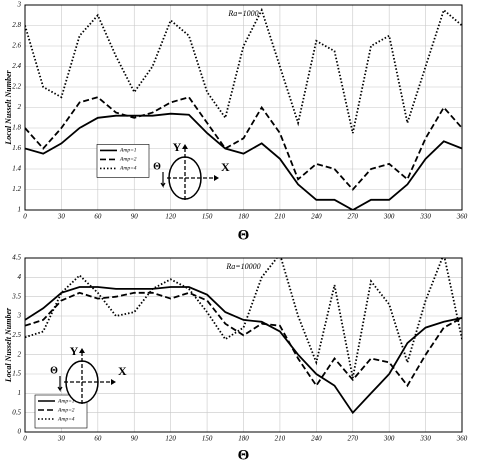  Describe the element at coordinates (16, 46) in the screenshot. I see `y-tick-label: 2.6` at that location.